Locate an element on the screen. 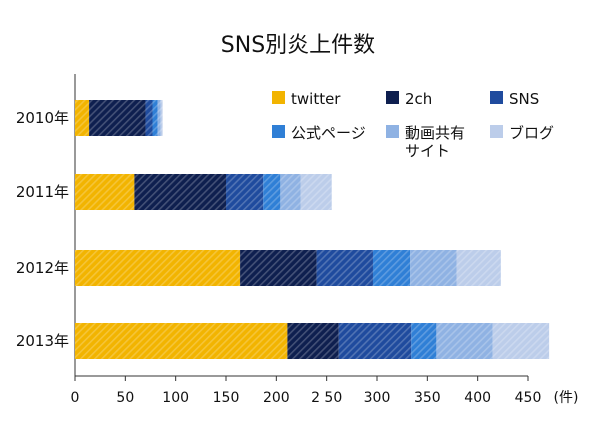 The width and height of the screenshot is (597, 434). x-tick-label: 2 50 is located at coordinates (326, 398).